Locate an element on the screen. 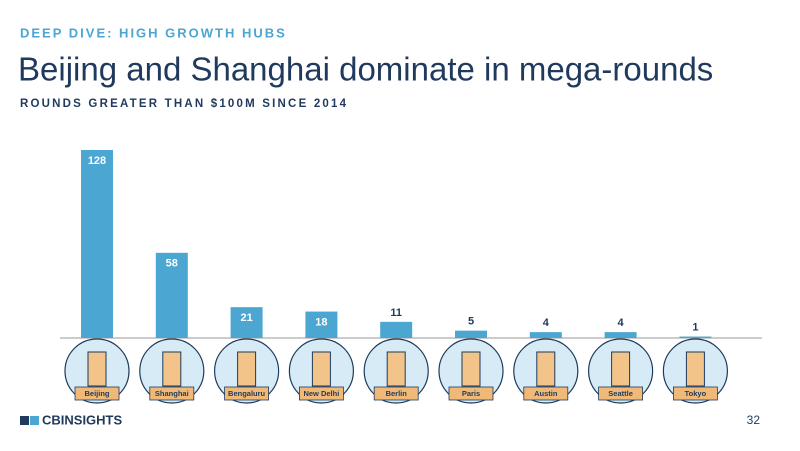 Image resolution: width=800 pixels, height=451 pixels. value-label: 18 is located at coordinates (321, 322).